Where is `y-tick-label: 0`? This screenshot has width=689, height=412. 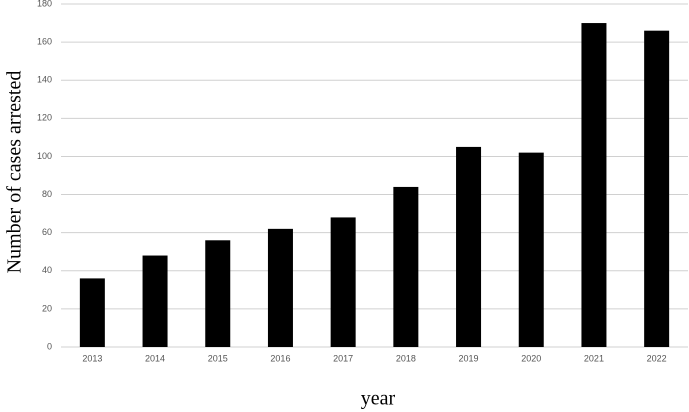
y-tick-label: 0 is located at coordinates (49, 346).